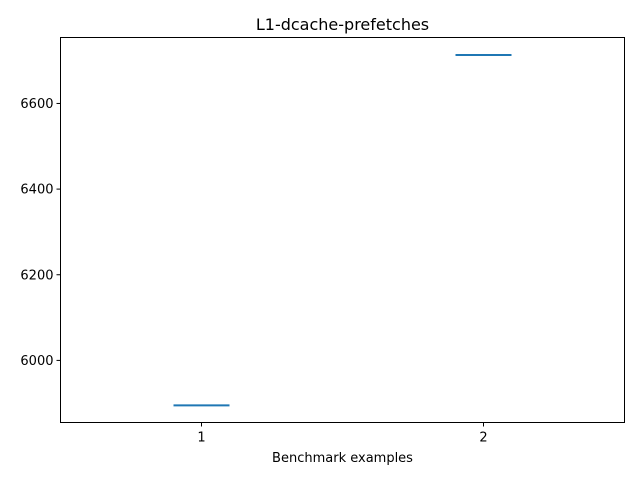 Image resolution: width=640 pixels, height=480 pixels. What do you see at coordinates (40, 233) in the screenshot?
I see `y-axis: 6000 6200 6400 6600` at bounding box center [40, 233].